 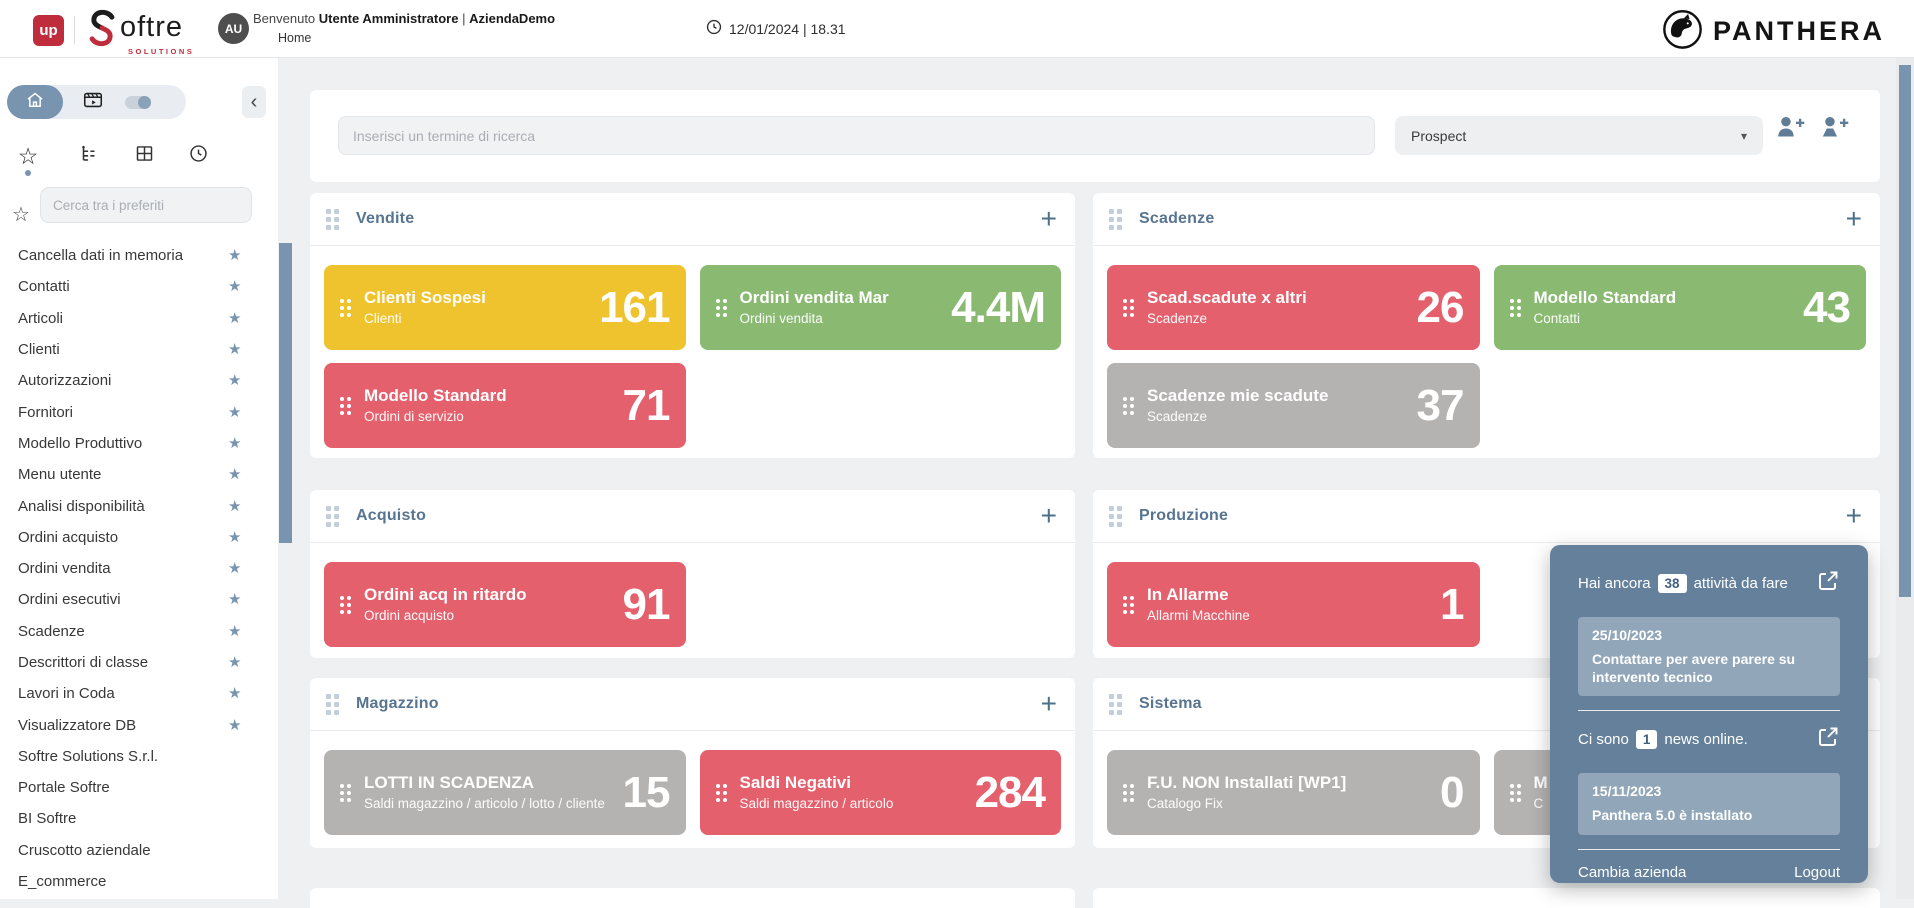 What do you see at coordinates (1817, 872) in the screenshot?
I see `logout-button: Logout` at bounding box center [1817, 872].